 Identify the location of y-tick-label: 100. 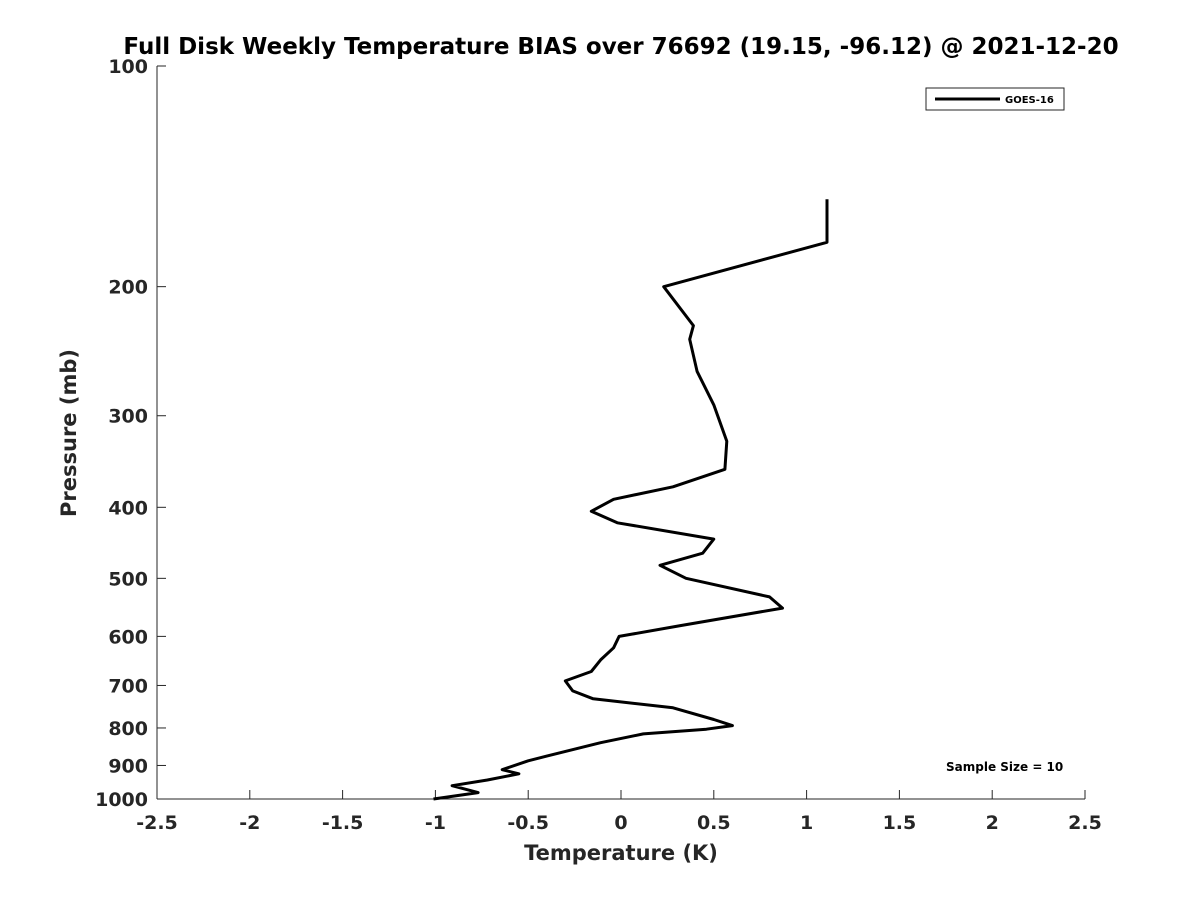
(128, 67).